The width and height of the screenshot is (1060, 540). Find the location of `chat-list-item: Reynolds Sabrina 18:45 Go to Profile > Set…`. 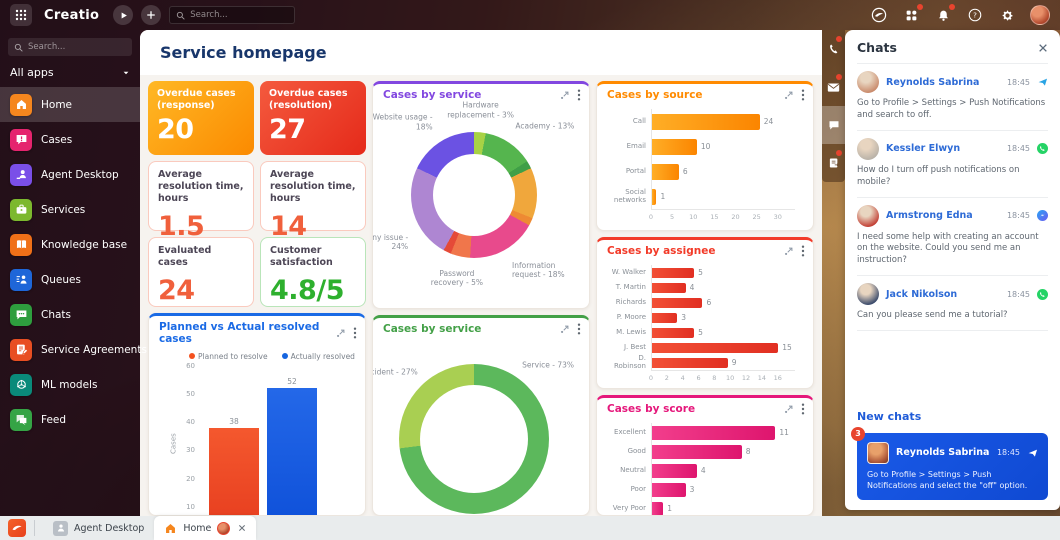

chat-list-item: Reynolds Sabrina 18:45 Go to Profile > Set… is located at coordinates (952, 97).